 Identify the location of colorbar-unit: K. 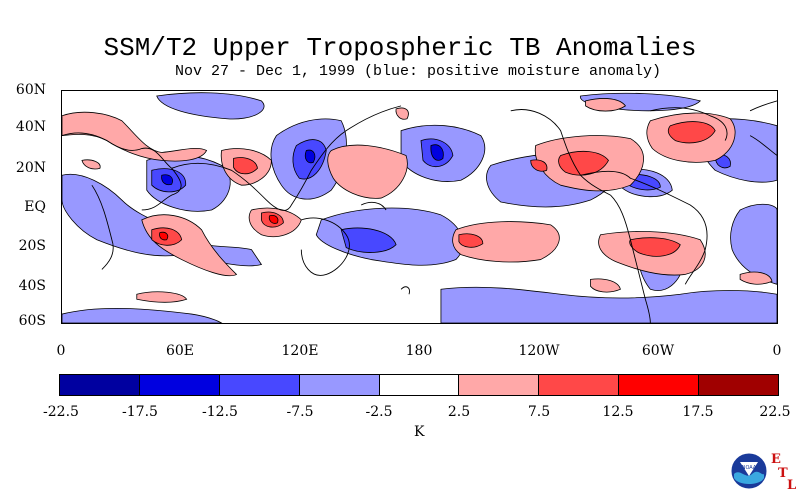
(419, 432).